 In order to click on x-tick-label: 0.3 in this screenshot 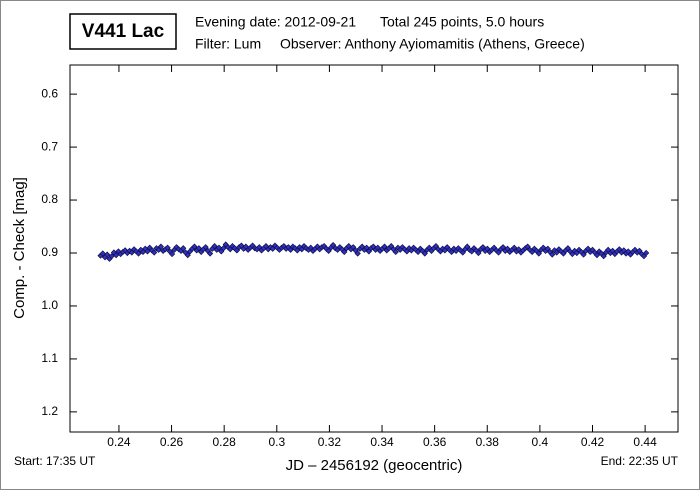, I will do `click(276, 442)`.